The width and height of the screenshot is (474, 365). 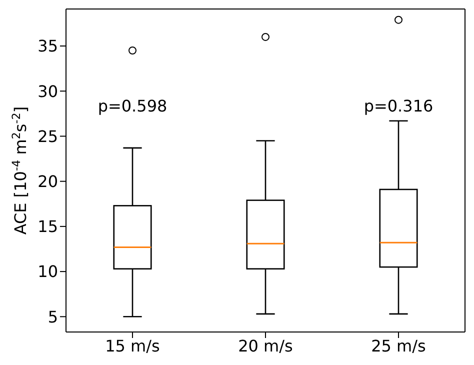 What do you see at coordinates (398, 346) in the screenshot?
I see `x-tick-label: 25 m/s` at bounding box center [398, 346].